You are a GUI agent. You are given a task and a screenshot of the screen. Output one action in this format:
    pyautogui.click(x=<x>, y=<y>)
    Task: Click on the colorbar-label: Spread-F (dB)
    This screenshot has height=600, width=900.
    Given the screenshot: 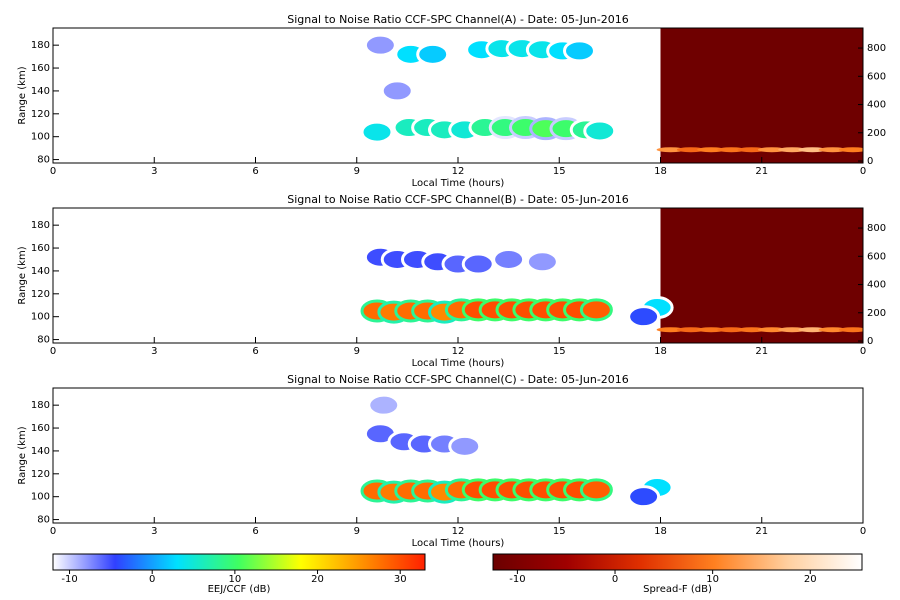 What is the action you would take?
    pyautogui.click(x=677, y=589)
    